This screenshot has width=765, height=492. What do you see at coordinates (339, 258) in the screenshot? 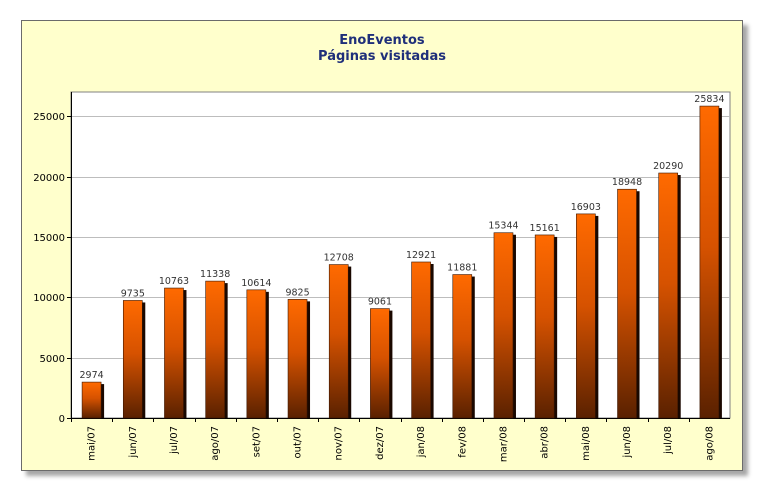
I see `data-label: 12708` at bounding box center [339, 258].